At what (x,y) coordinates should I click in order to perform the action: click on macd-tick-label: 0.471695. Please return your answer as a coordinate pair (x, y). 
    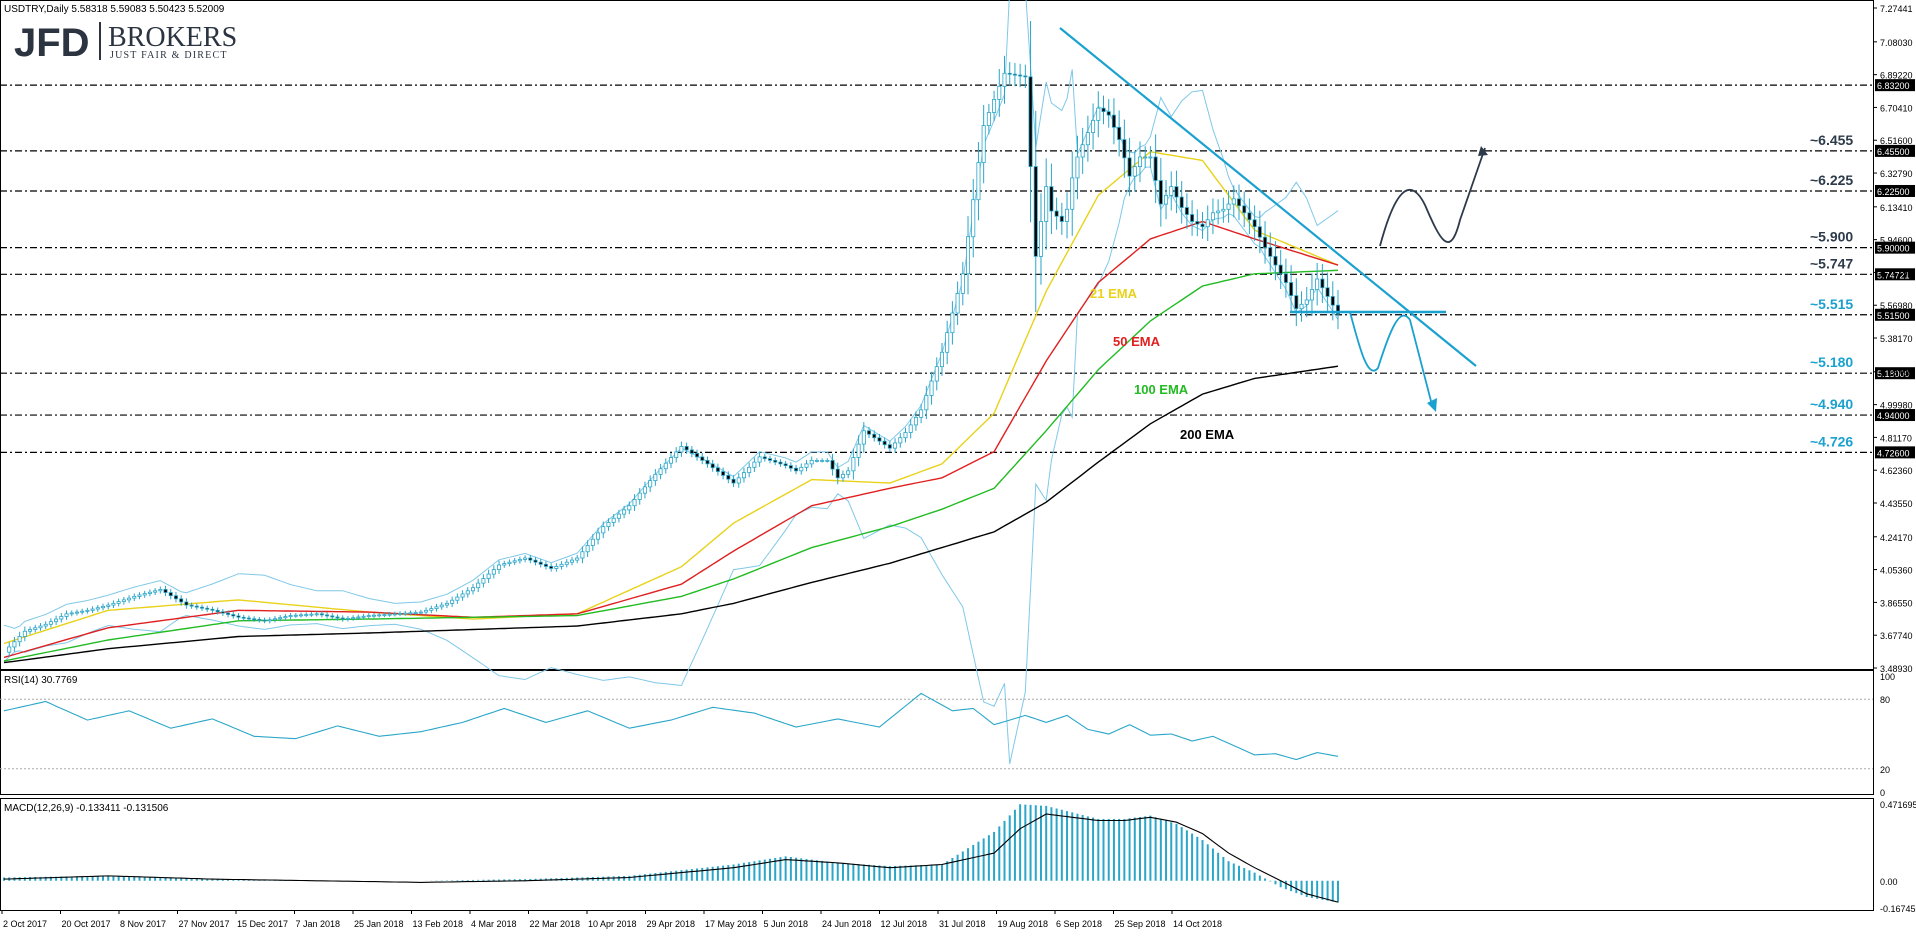
    Looking at the image, I should click on (1898, 805).